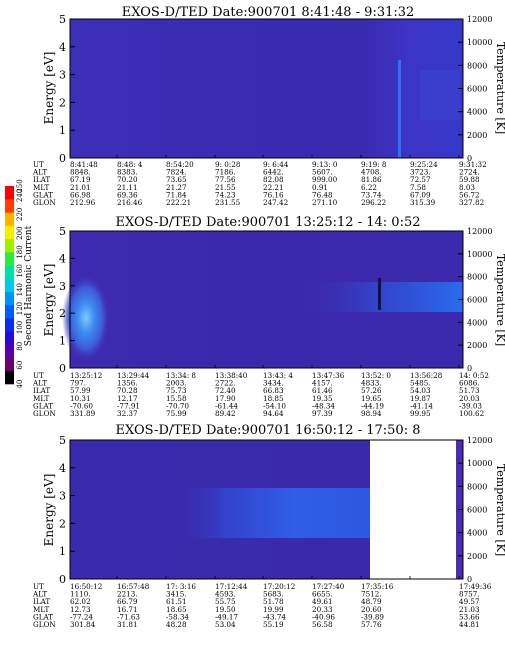 Image resolution: width=505 pixels, height=649 pixels. Describe the element at coordinates (328, 586) in the screenshot. I see `table-cell: 17:27:40` at that location.